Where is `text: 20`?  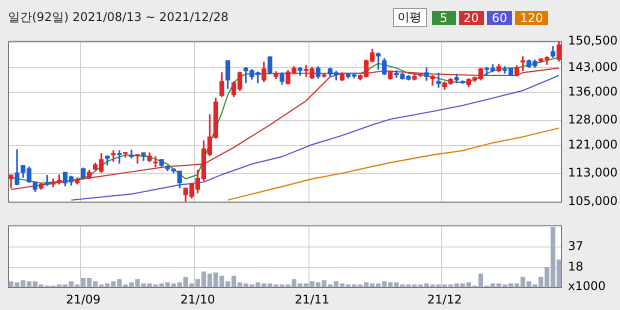
text: 20 is located at coordinates (471, 17).